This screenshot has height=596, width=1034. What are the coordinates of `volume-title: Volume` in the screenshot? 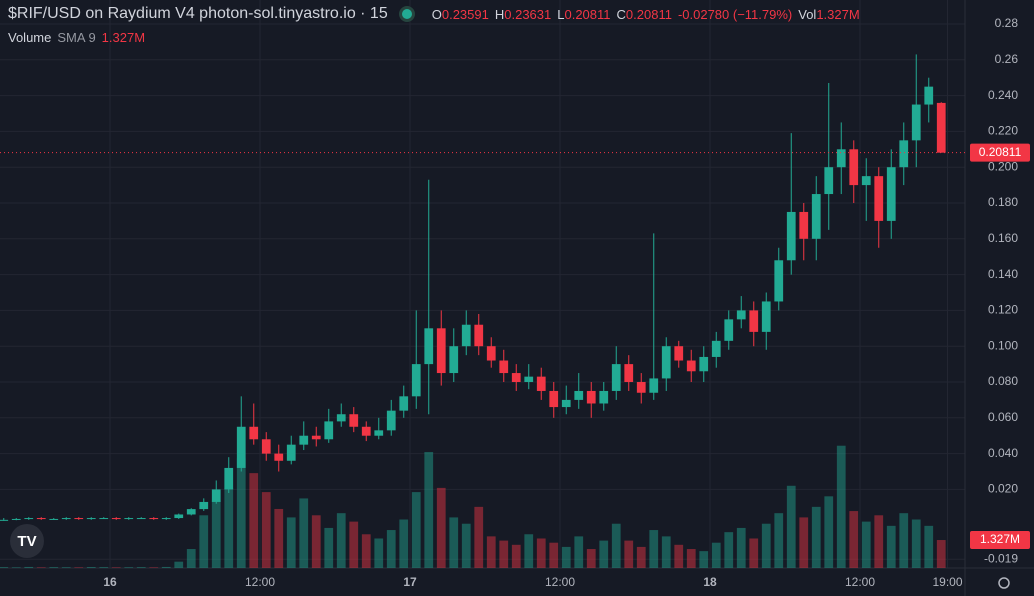 It's located at (30, 37).